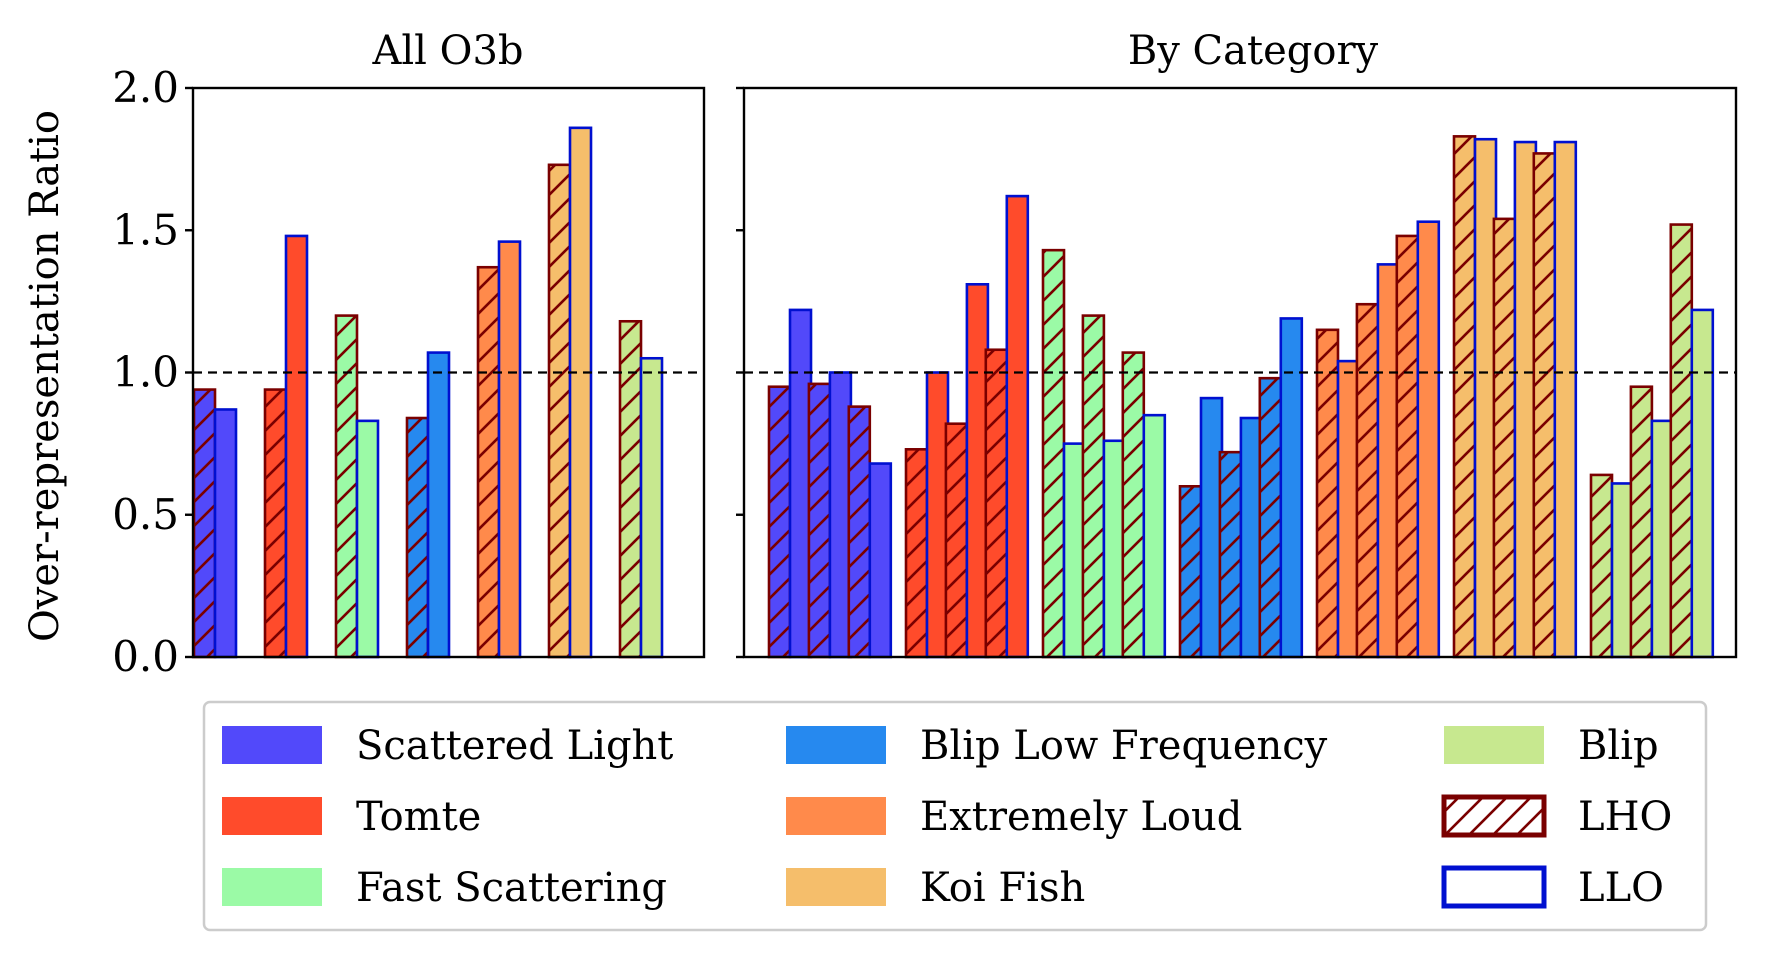 This screenshot has height=959, width=1792. I want to click on bar-scattered-light-lho-1-hatch, so click(779, 521).